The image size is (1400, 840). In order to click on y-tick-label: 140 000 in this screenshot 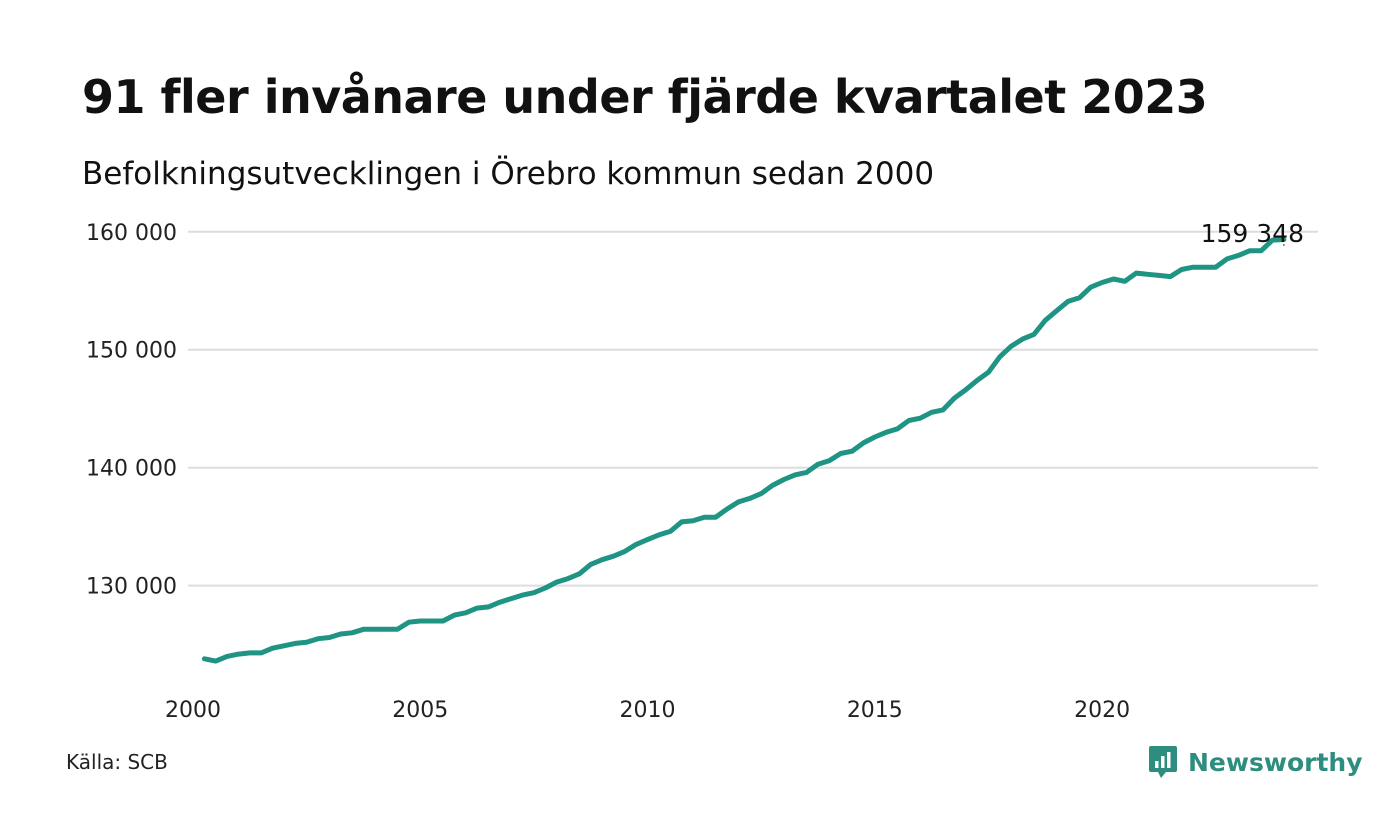, I will do `click(131, 469)`.